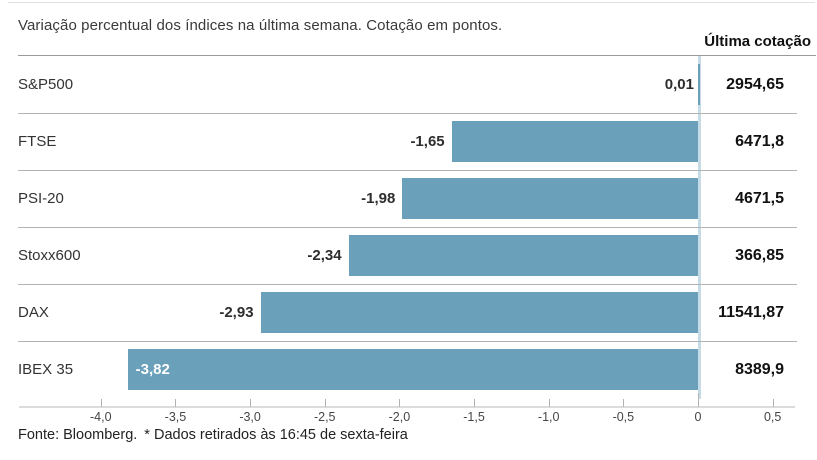  I want to click on x-axis-tick-label: 0,5, so click(772, 417).